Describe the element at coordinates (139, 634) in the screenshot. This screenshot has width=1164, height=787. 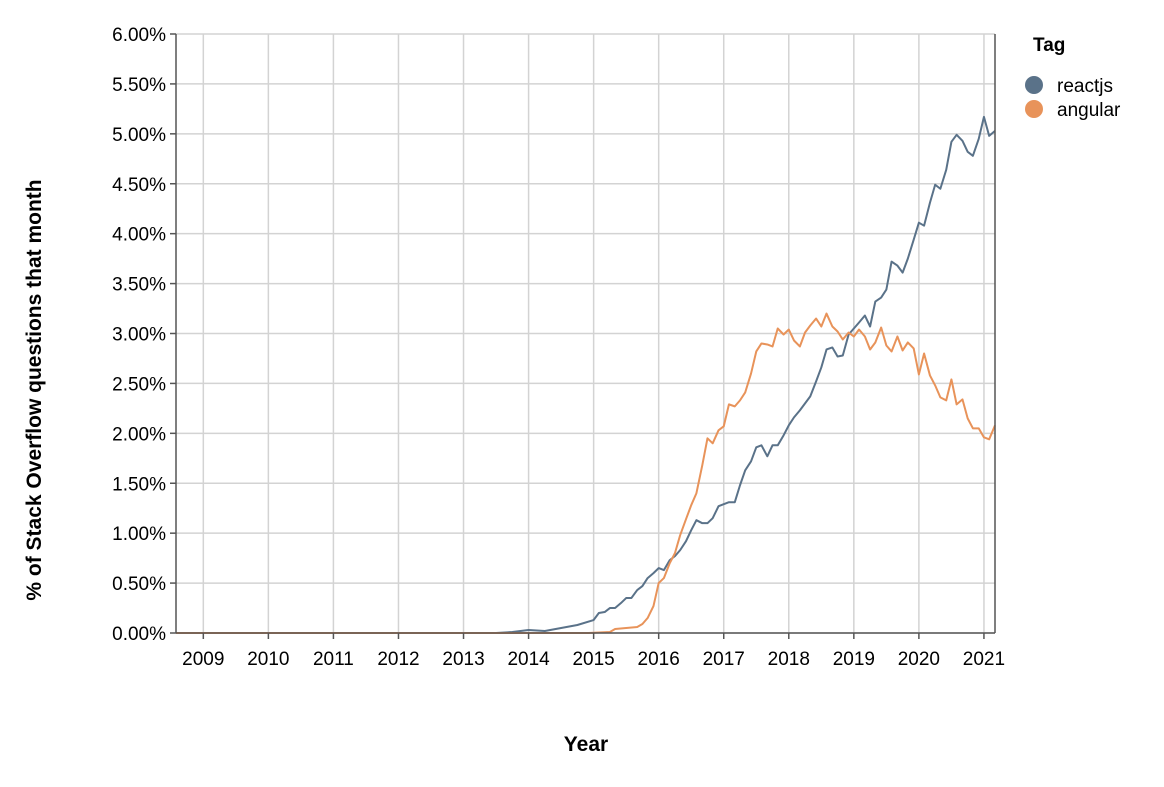
I see `y-tick-label: 0.00%` at that location.